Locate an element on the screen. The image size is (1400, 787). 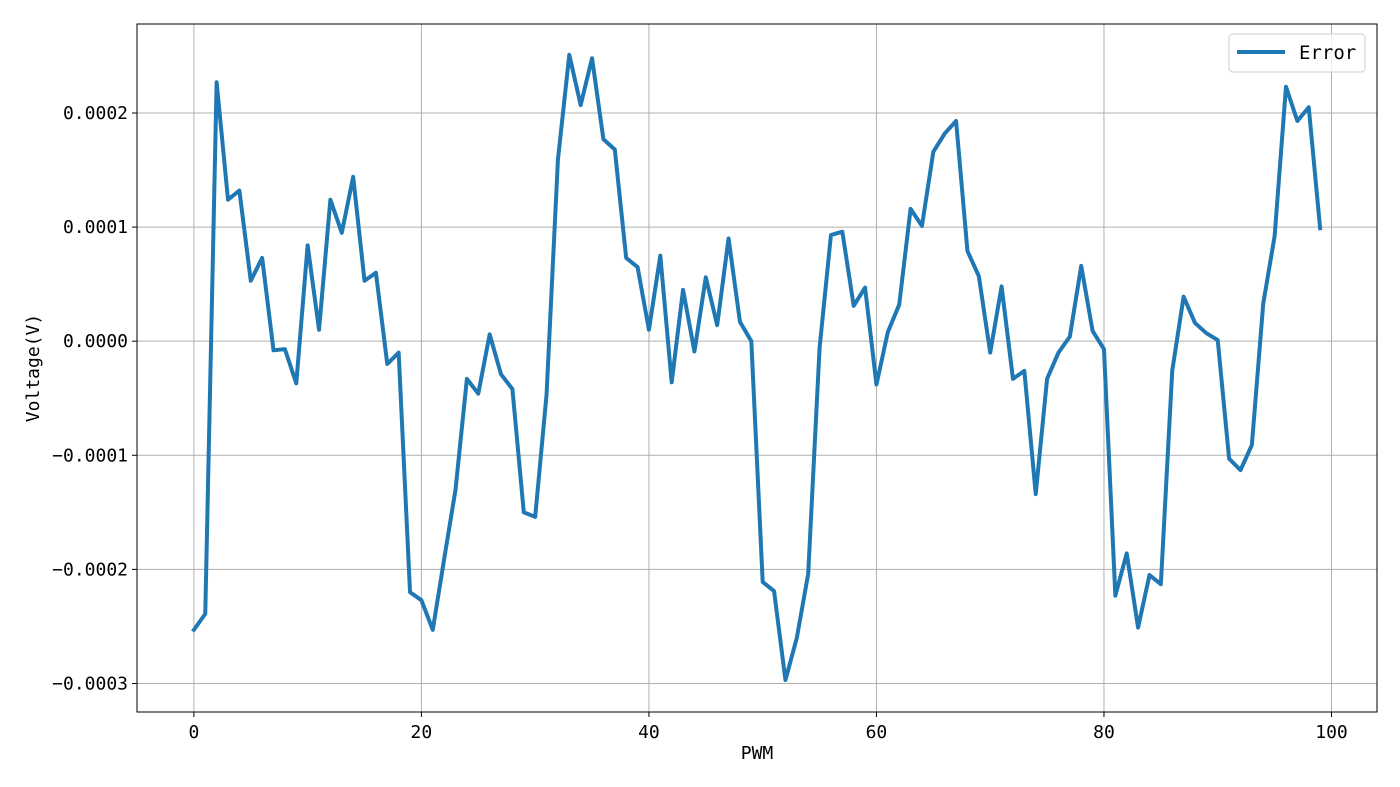
y-tick-label: −0.0003 is located at coordinates (90, 683).